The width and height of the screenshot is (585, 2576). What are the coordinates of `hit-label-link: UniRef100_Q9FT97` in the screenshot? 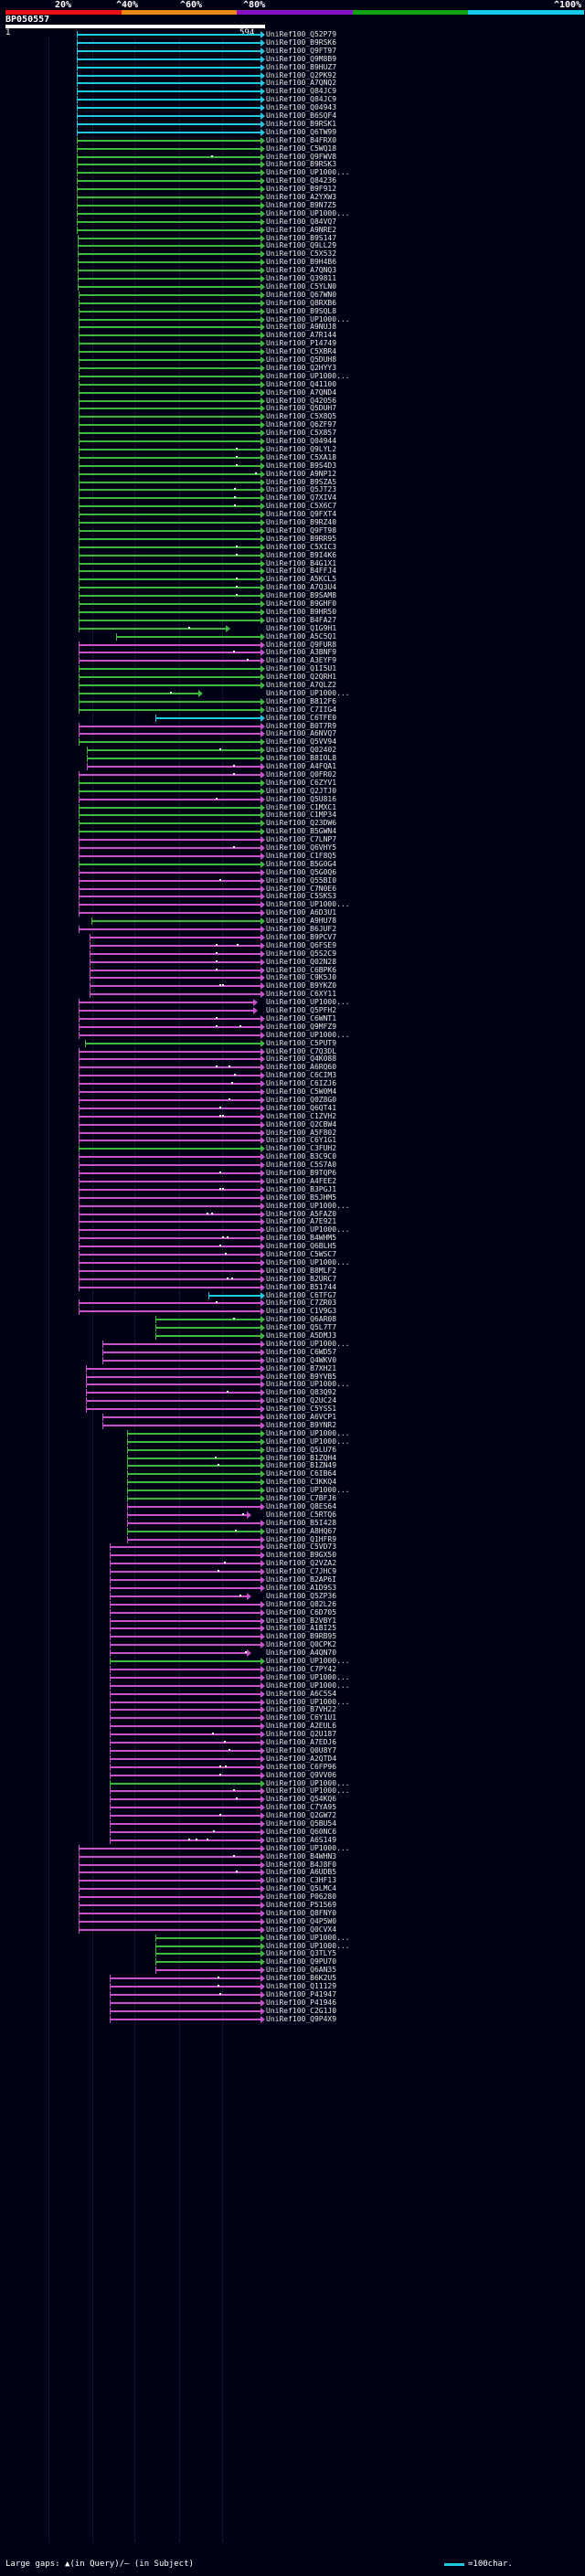 It's located at (301, 50).